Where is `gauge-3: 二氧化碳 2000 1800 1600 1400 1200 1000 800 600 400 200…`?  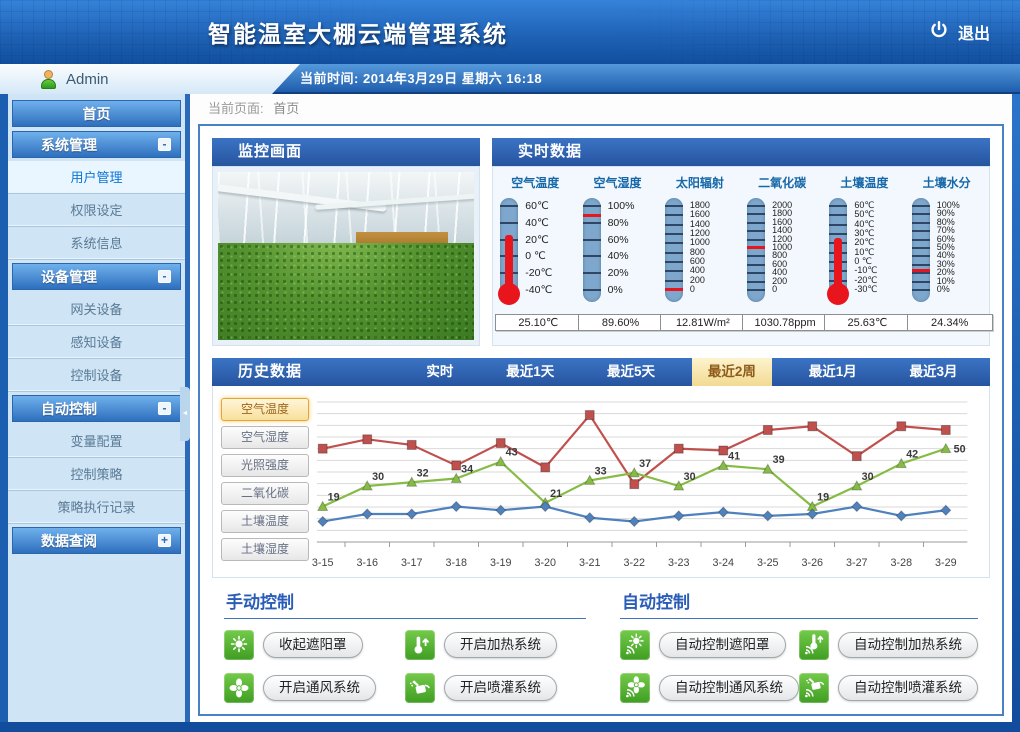 gauge-3: 二氧化碳 2000 1800 1600 1400 1200 1000 800 600 400 200… is located at coordinates (785, 258).